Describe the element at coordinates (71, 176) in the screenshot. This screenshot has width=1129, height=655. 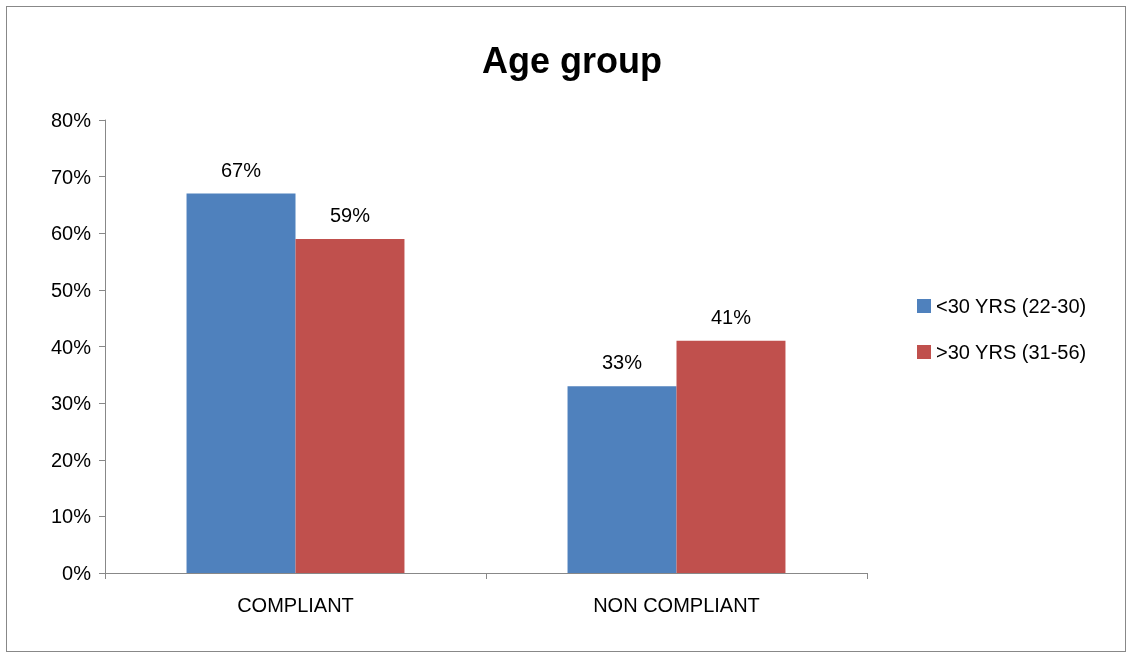
I see `y-tick-label: 70%` at that location.